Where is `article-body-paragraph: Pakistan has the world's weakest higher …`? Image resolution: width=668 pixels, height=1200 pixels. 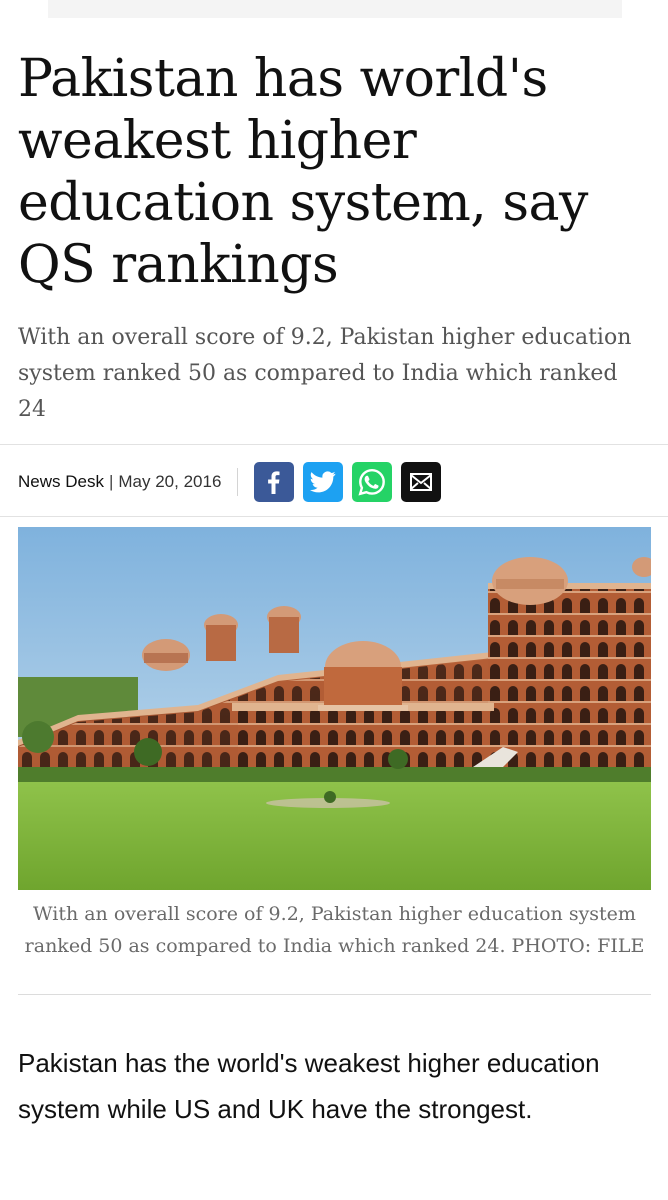 article-body-paragraph: Pakistan has the world's weakest higher … is located at coordinates (309, 1086).